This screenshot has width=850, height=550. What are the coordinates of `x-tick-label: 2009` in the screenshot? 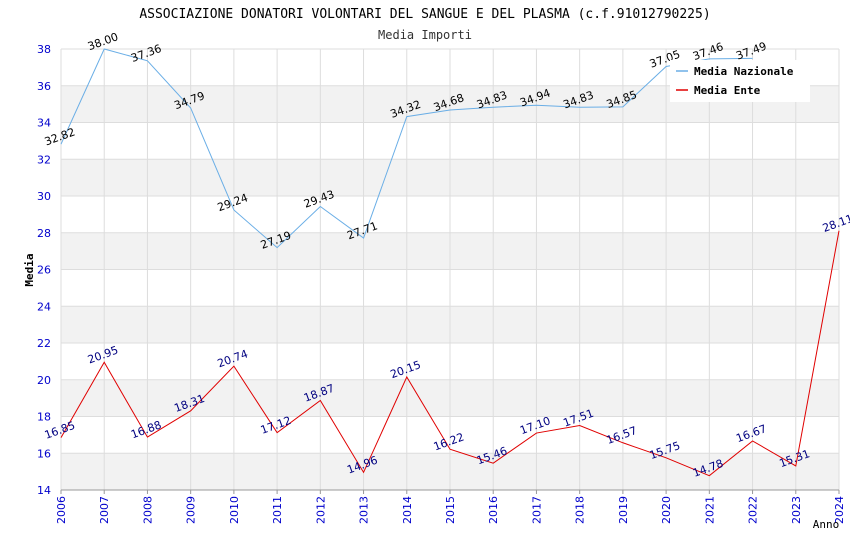 It's located at (191, 510).